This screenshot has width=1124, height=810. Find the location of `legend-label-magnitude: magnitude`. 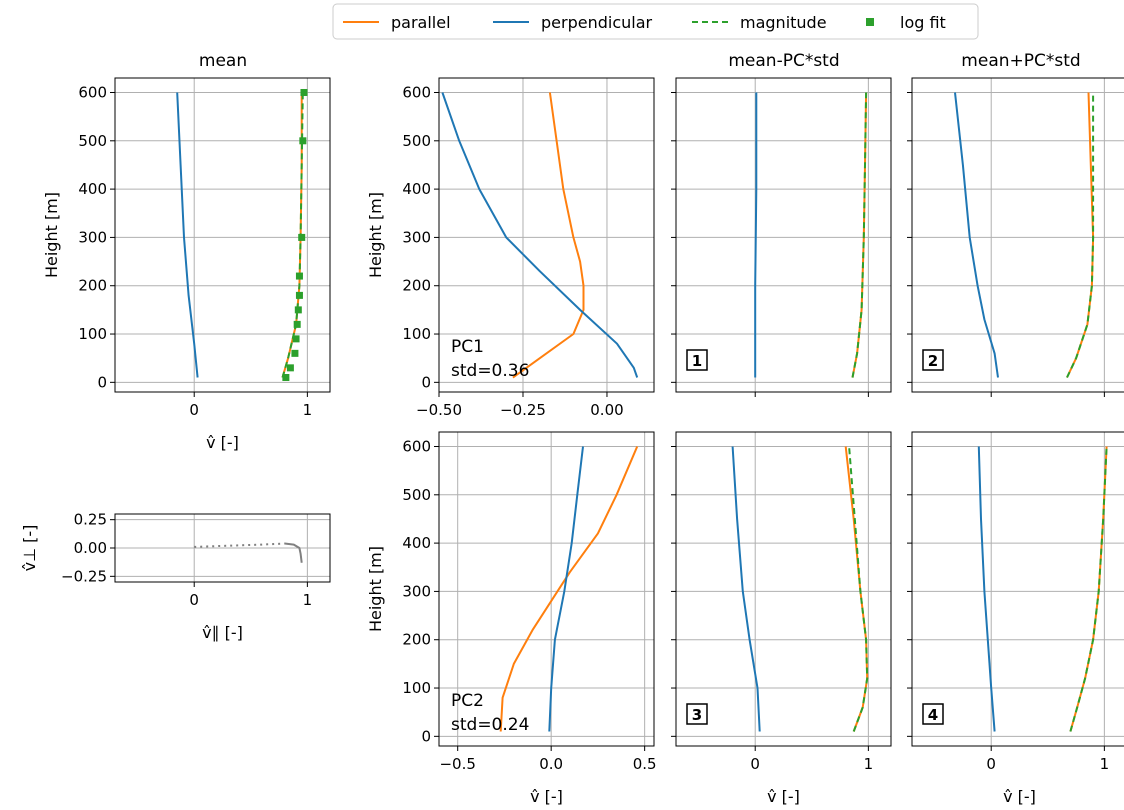

legend-label-magnitude: magnitude is located at coordinates (783, 22).